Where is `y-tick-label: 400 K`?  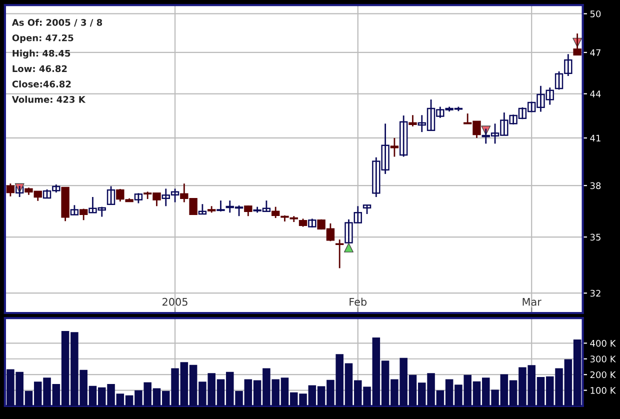
y-tick-label: 400 K is located at coordinates (603, 343).